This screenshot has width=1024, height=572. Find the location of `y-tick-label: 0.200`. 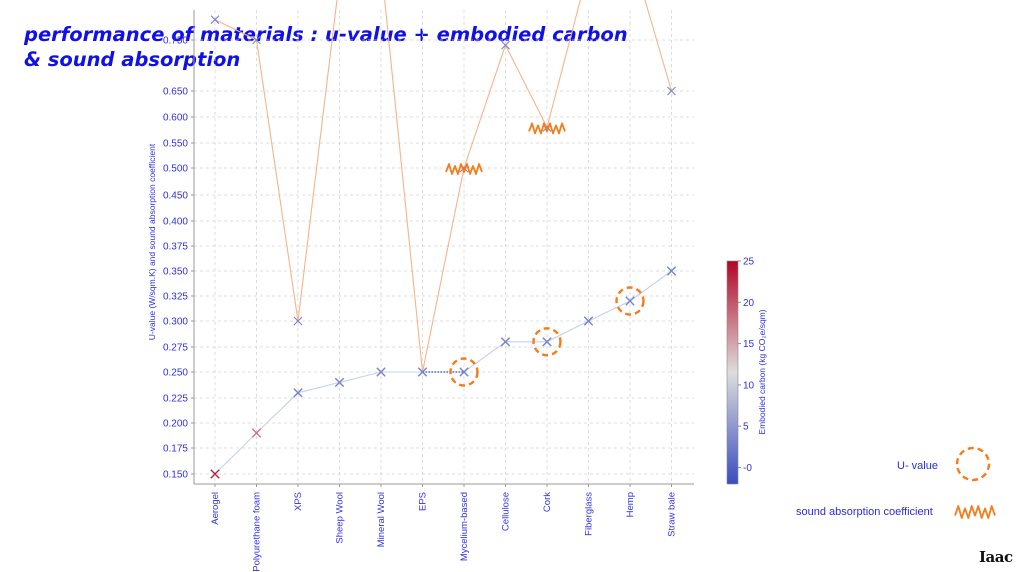

y-tick-label: 0.200 is located at coordinates (175, 424).